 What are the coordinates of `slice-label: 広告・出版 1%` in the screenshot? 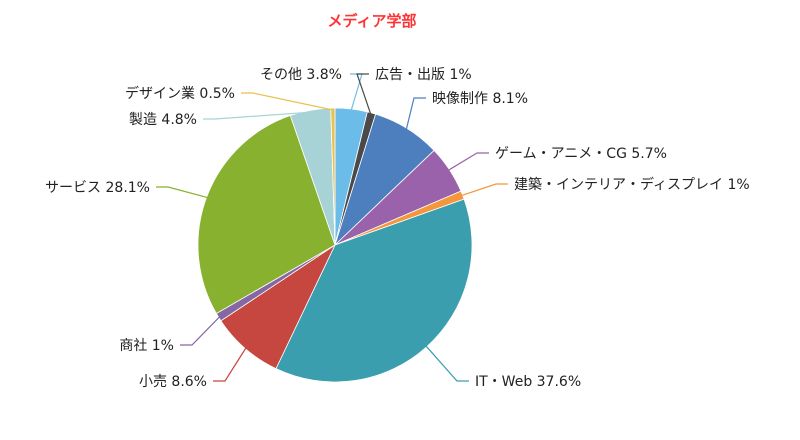 It's located at (423, 75).